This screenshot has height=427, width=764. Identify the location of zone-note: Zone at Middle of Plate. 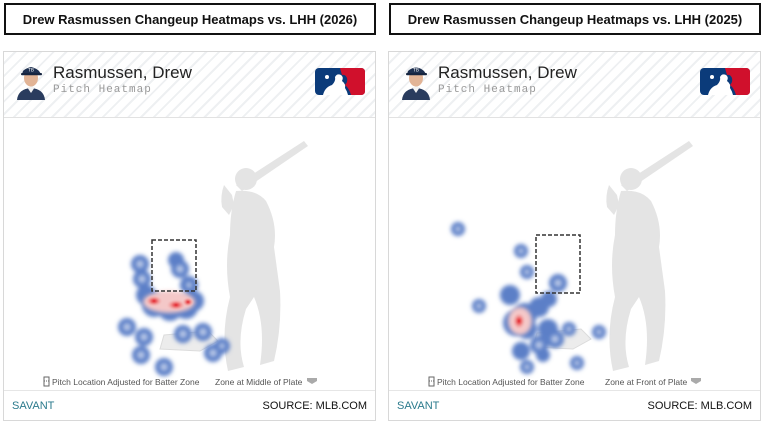
(259, 382).